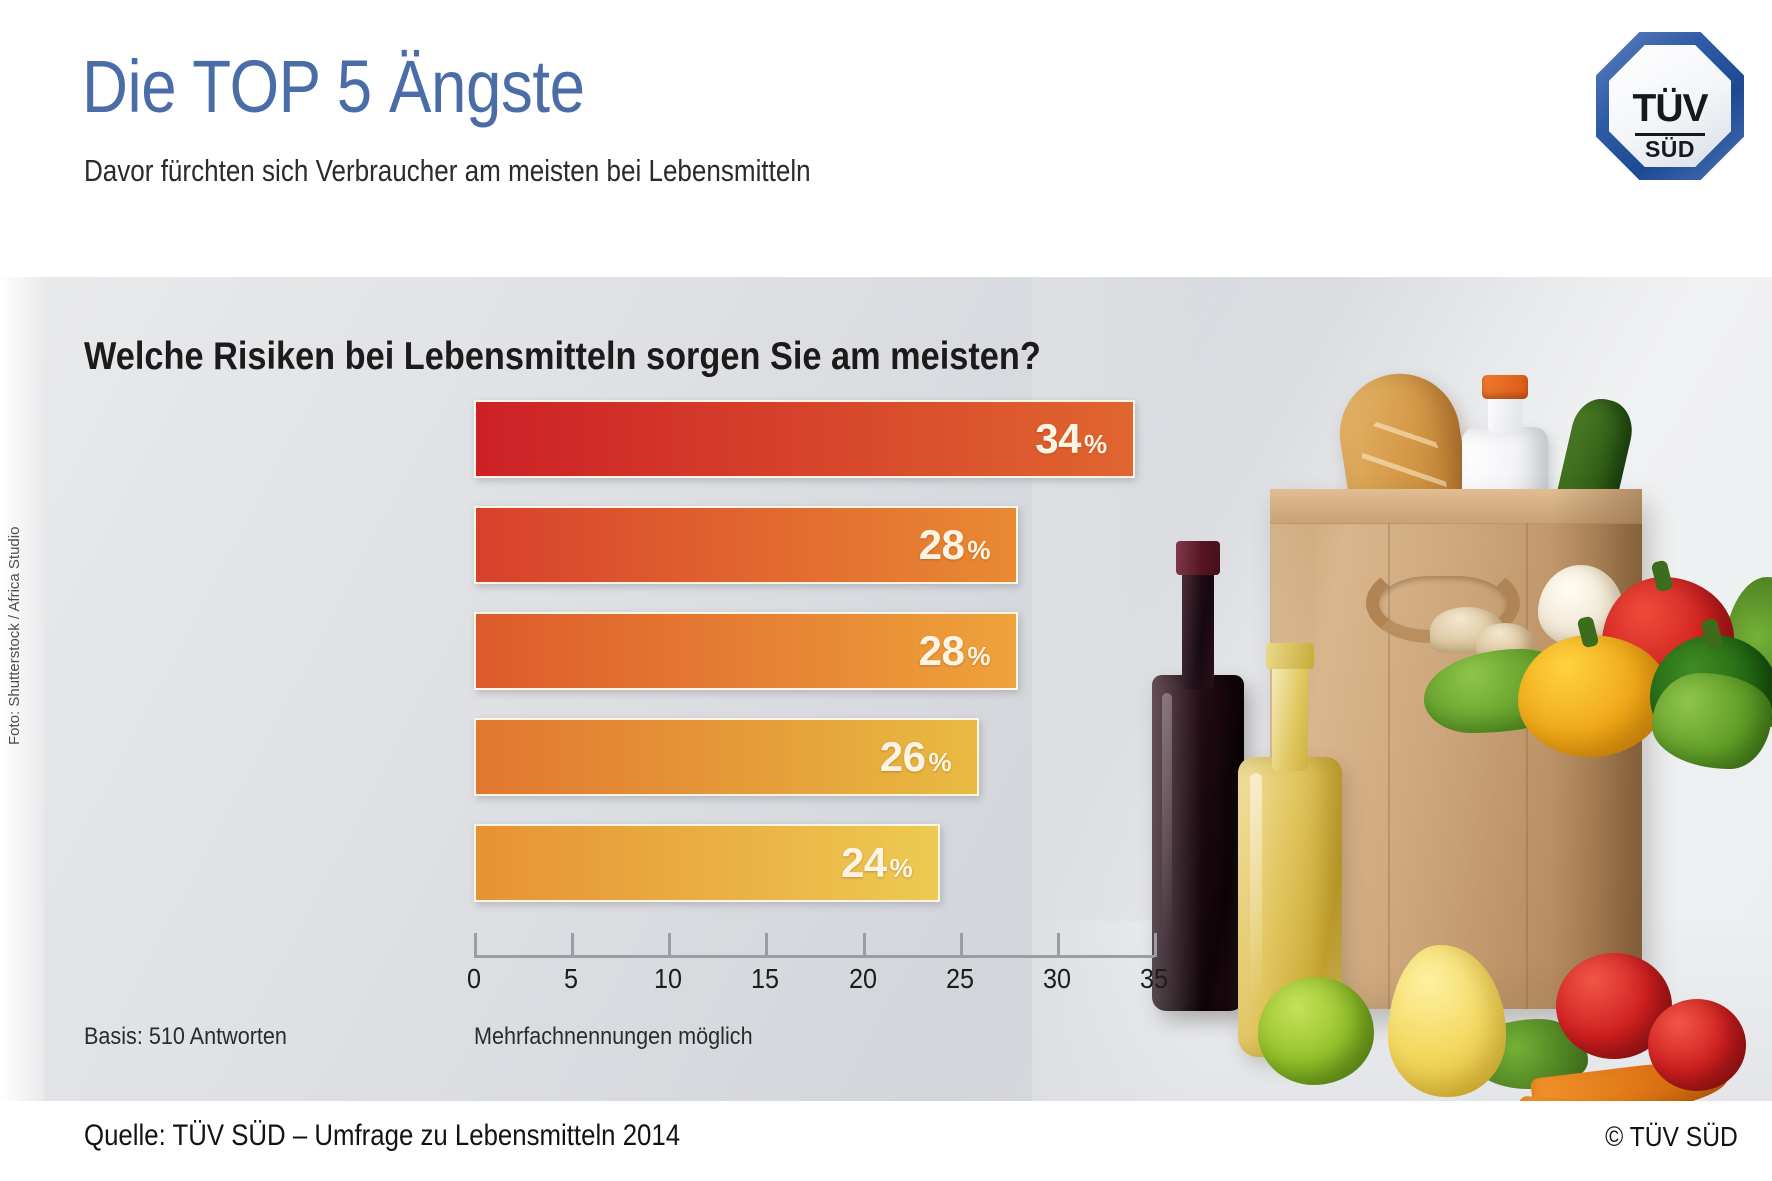 The image size is (1772, 1181). Describe the element at coordinates (765, 978) in the screenshot. I see `x-axis-tick-label: 15` at that location.